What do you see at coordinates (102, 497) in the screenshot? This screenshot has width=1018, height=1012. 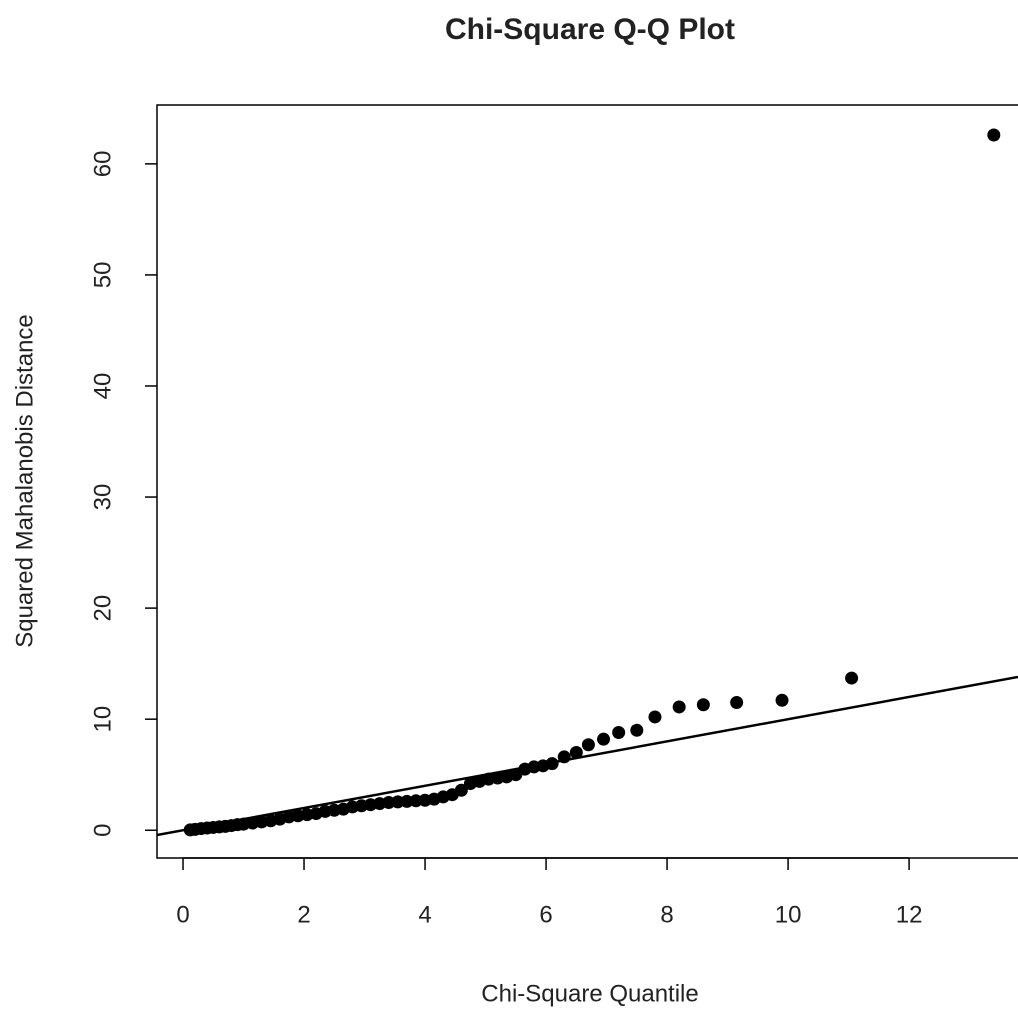 I see `y-tick-label: 30` at bounding box center [102, 497].